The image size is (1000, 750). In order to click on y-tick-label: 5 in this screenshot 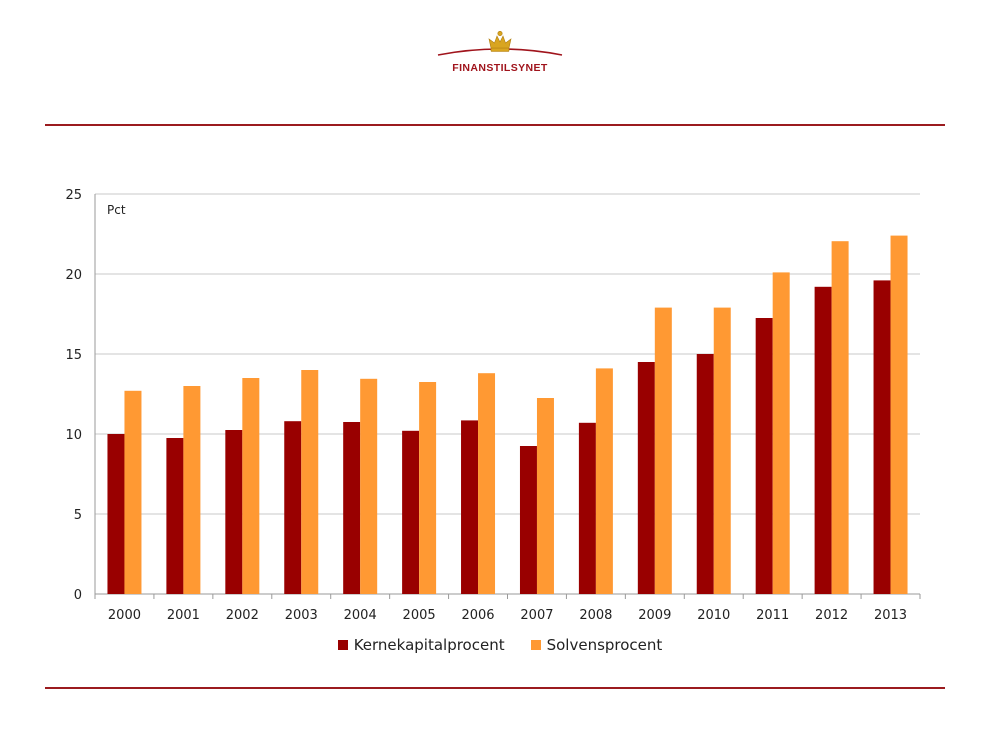, I will do `click(78, 515)`.